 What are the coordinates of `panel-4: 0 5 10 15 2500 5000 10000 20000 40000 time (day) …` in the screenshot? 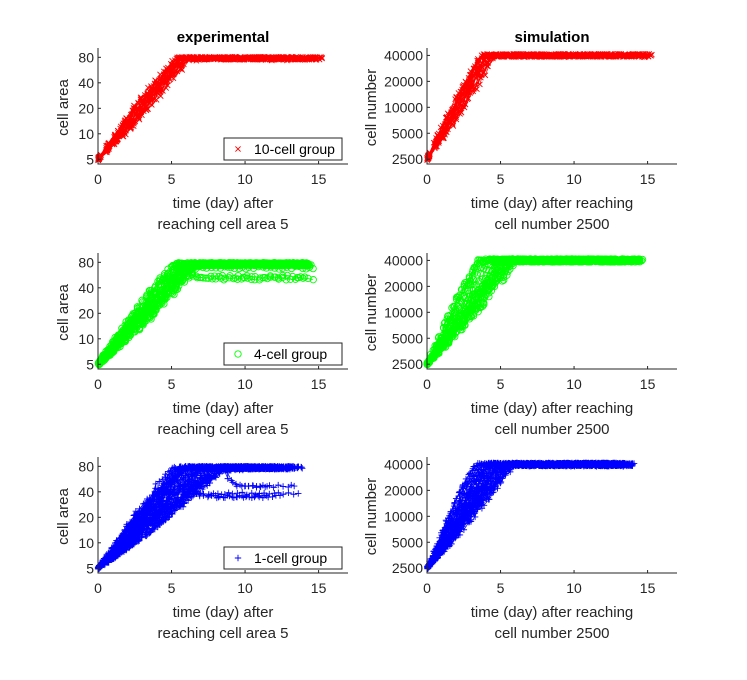 It's located at (520, 345).